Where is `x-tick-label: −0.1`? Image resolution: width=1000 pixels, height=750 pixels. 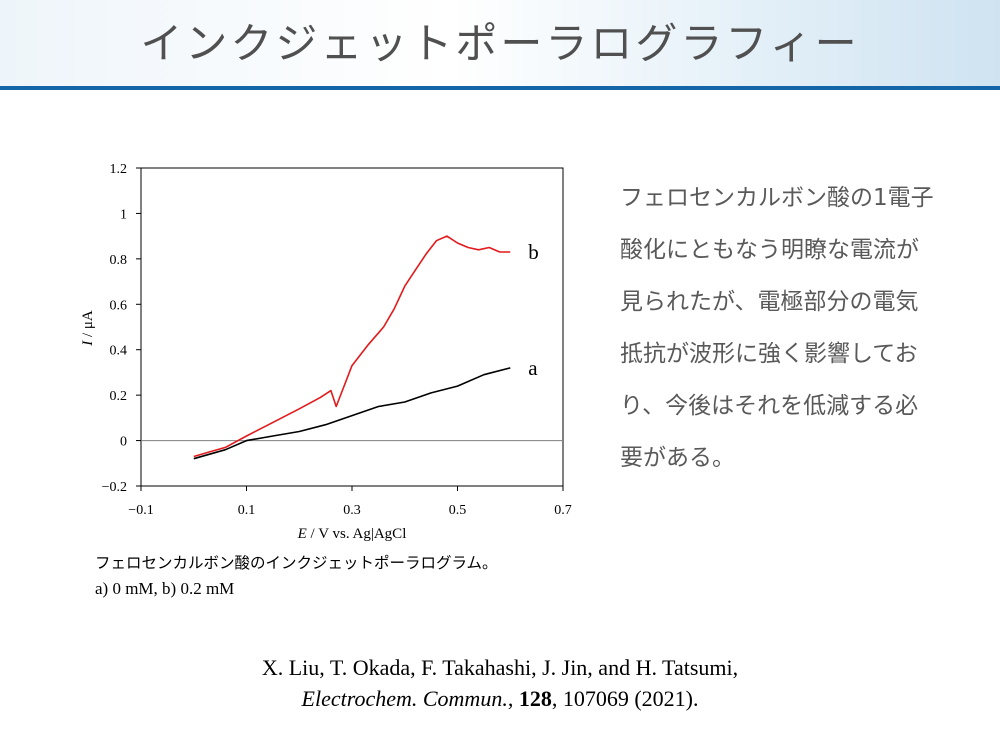 x-tick-label: −0.1 is located at coordinates (140, 510).